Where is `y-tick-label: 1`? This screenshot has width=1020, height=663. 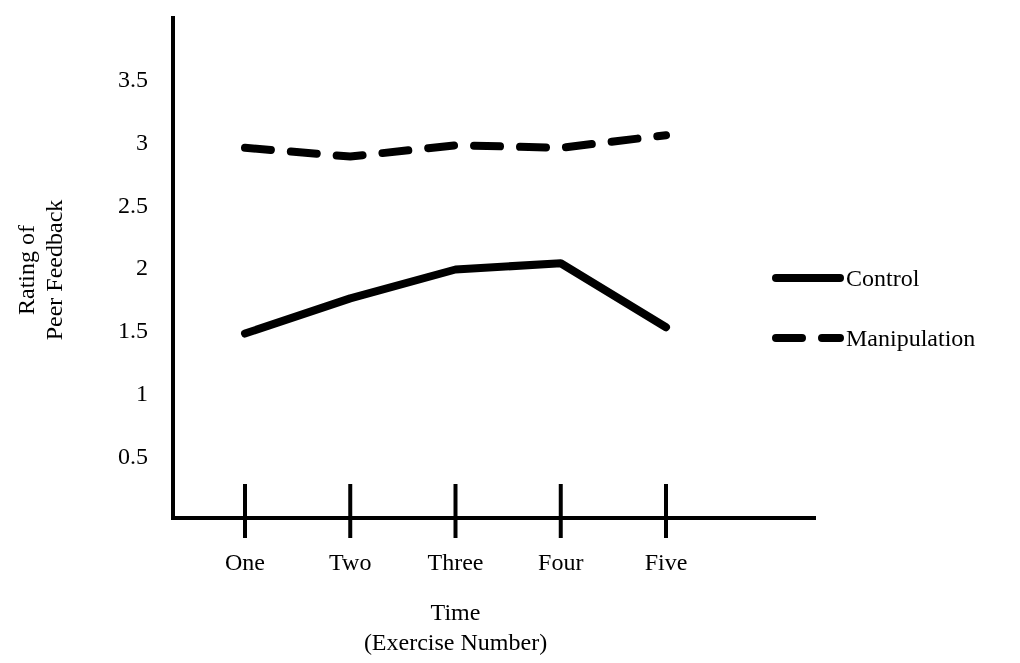
y-tick-label: 1 is located at coordinates (142, 392).